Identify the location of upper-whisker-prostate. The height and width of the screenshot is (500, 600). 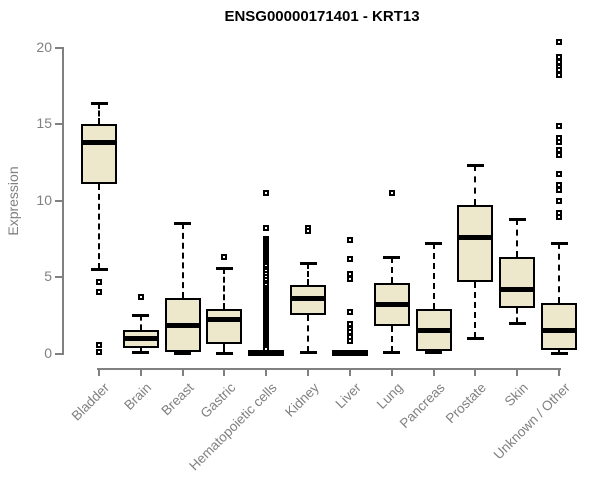
(475, 185).